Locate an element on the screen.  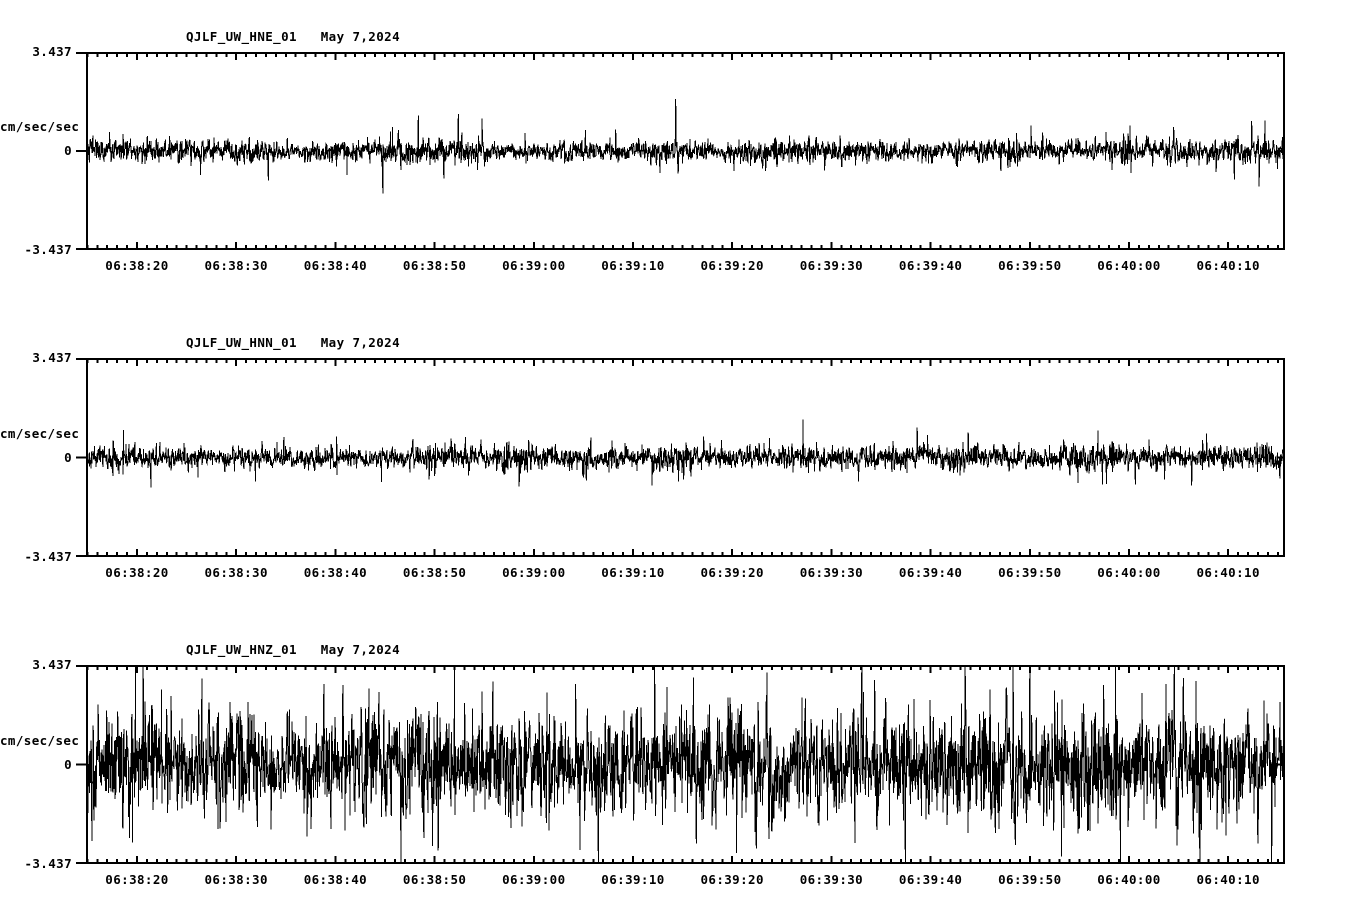
y-tick-label-hnn-1: 0 is located at coordinates (68, 457).